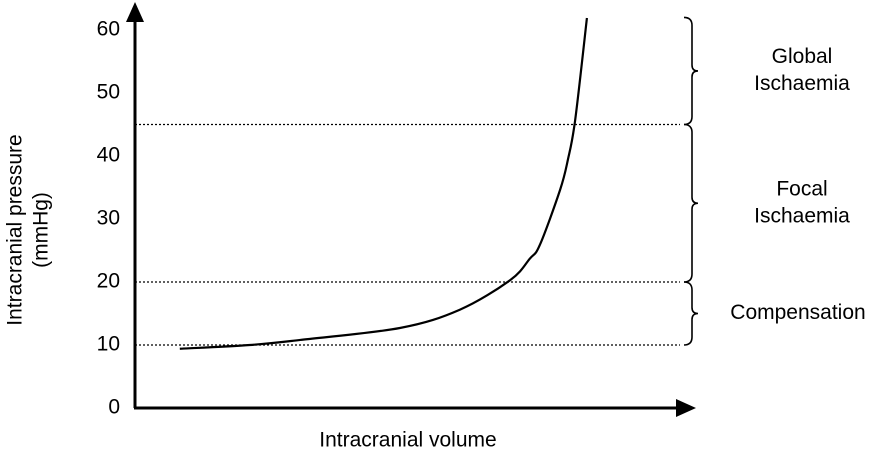  Describe the element at coordinates (114, 407) in the screenshot. I see `y-tick-label: 0` at that location.